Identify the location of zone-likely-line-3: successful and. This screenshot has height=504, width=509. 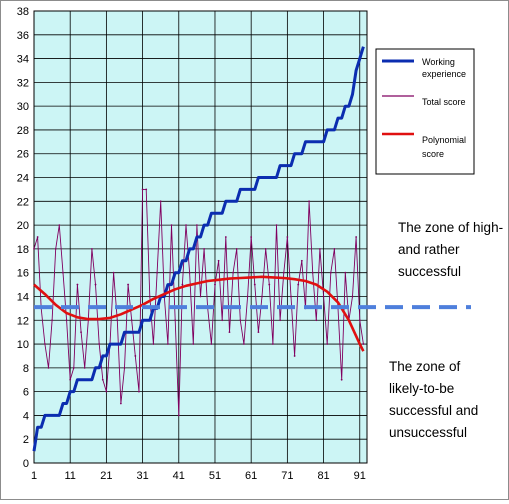
(434, 410).